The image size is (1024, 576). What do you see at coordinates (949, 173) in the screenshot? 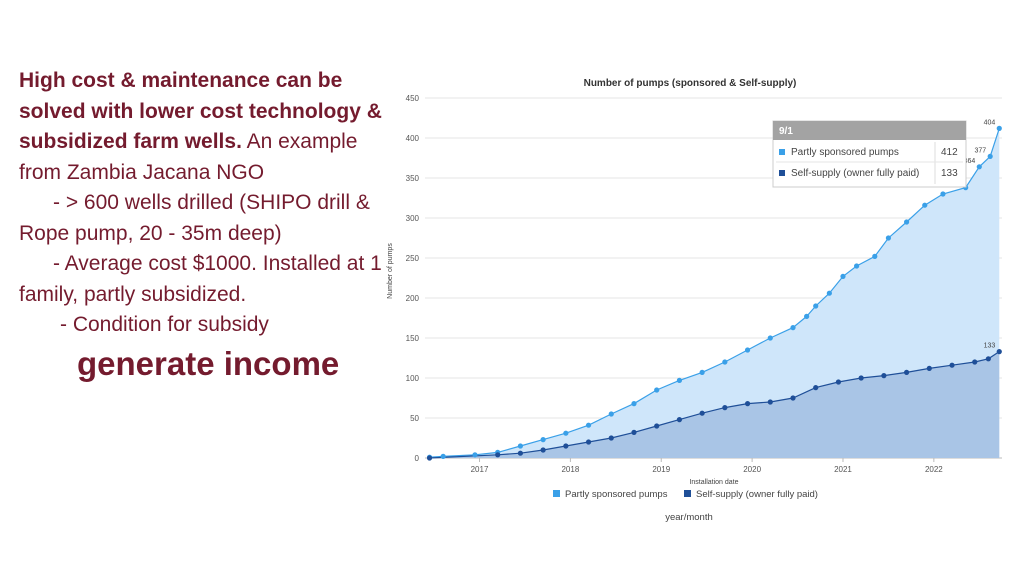
I see `tooltip-value-self: 133` at bounding box center [949, 173].